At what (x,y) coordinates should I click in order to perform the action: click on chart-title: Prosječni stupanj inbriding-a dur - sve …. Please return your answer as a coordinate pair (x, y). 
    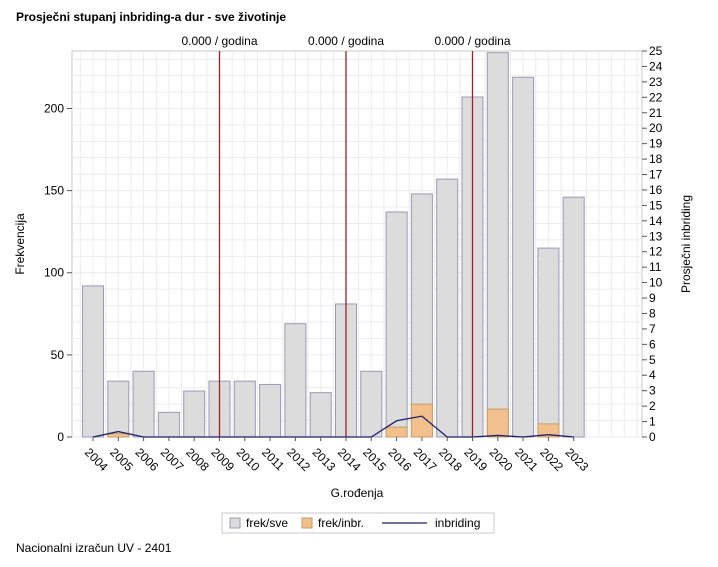
    Looking at the image, I should click on (151, 17).